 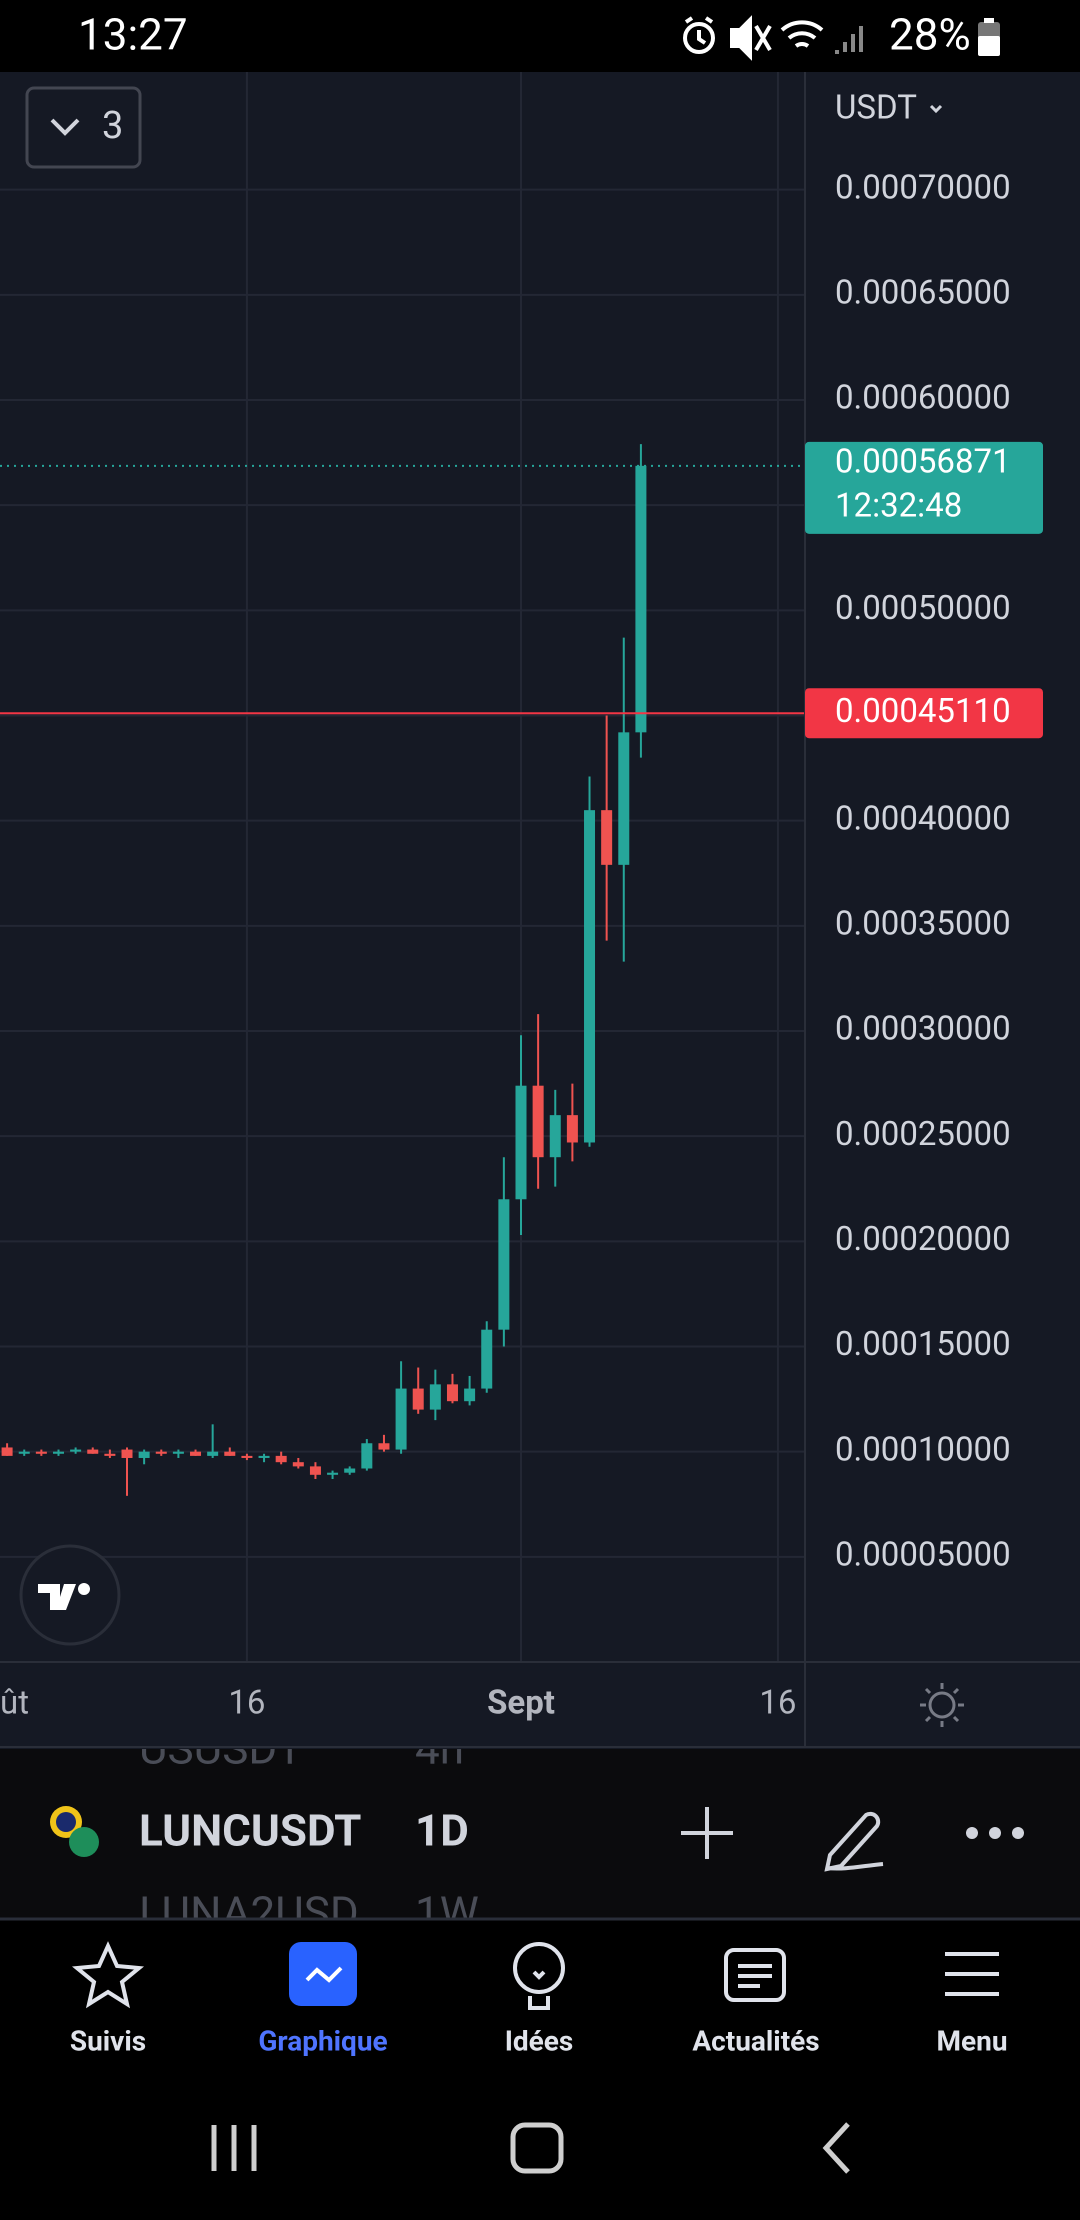 I want to click on last-price-box, so click(x=924, y=487).